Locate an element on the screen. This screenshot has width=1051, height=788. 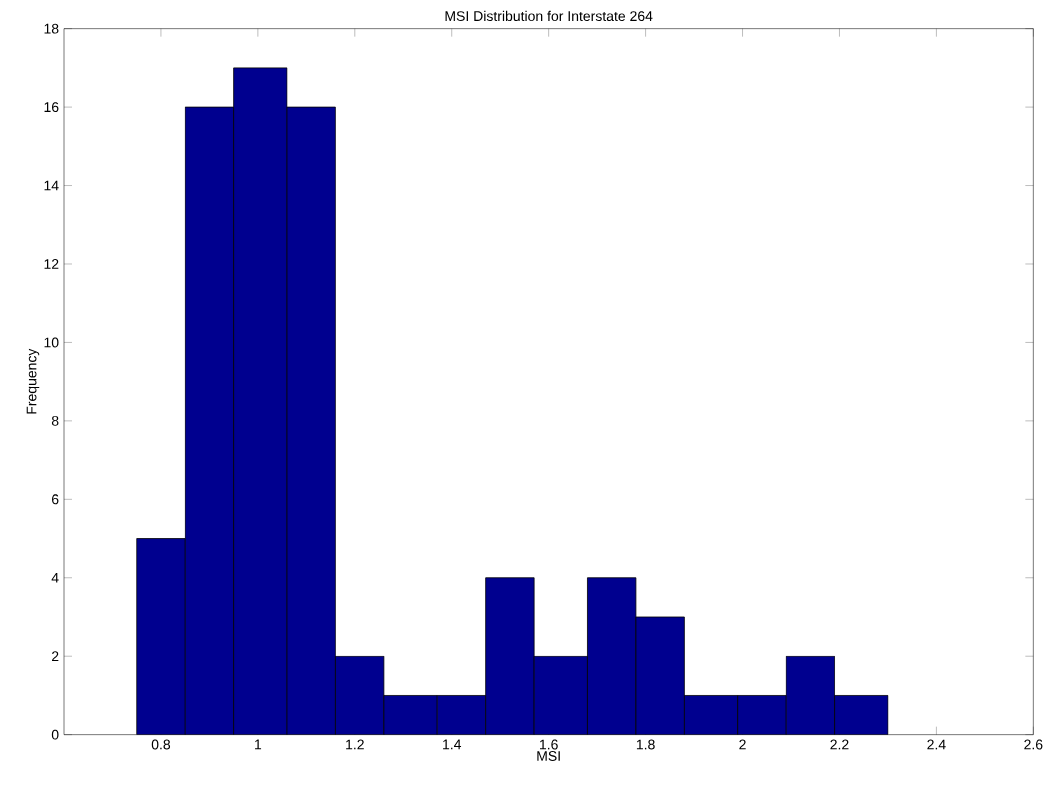
y-tick-label: 16 is located at coordinates (51, 107).